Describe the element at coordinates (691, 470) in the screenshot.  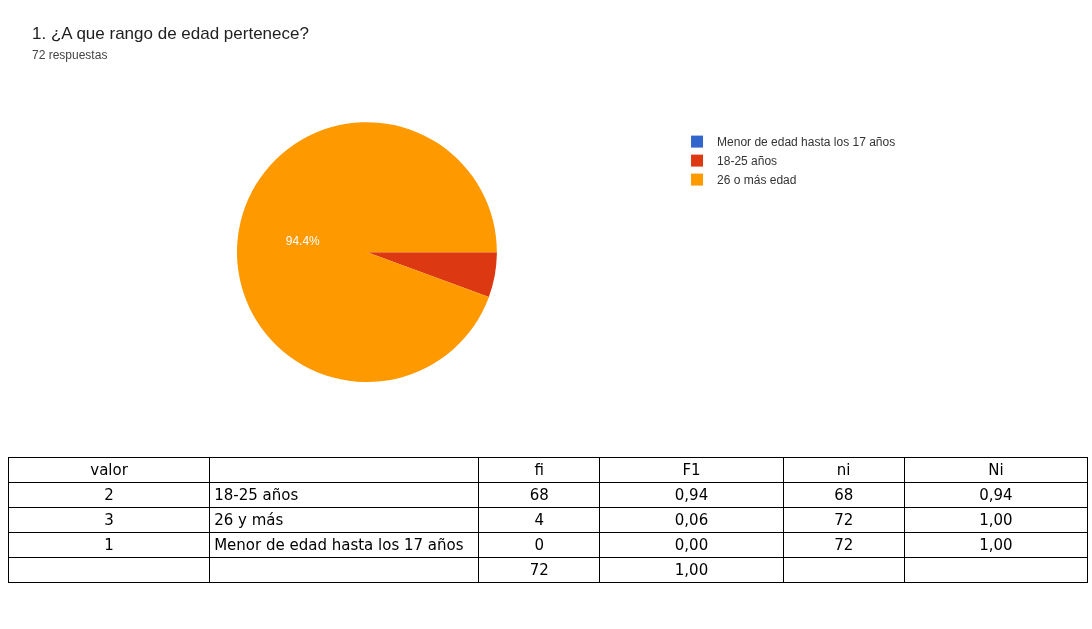
I see `category-label: F1` at that location.